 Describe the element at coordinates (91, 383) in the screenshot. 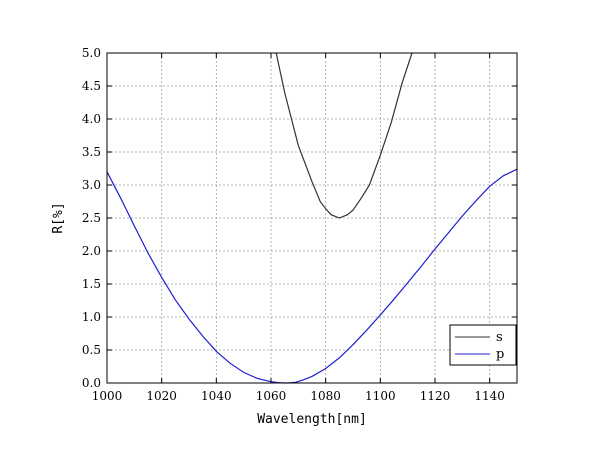

I see `y-tick-label: 0.0` at that location.